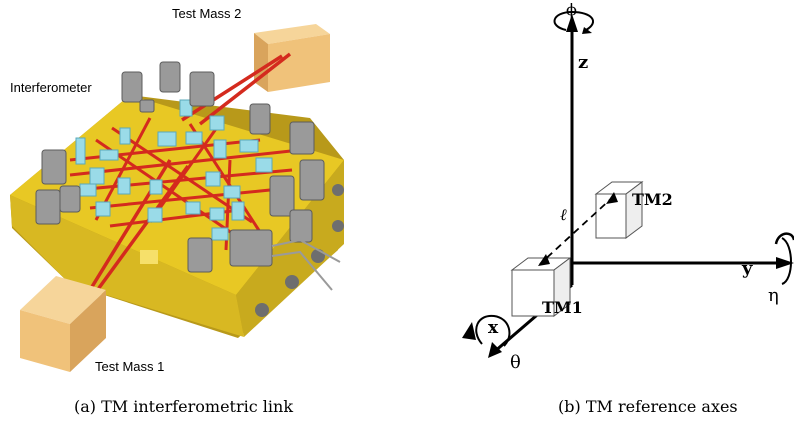  Describe the element at coordinates (306, 264) in the screenshot. I see `optical-fibers` at that location.